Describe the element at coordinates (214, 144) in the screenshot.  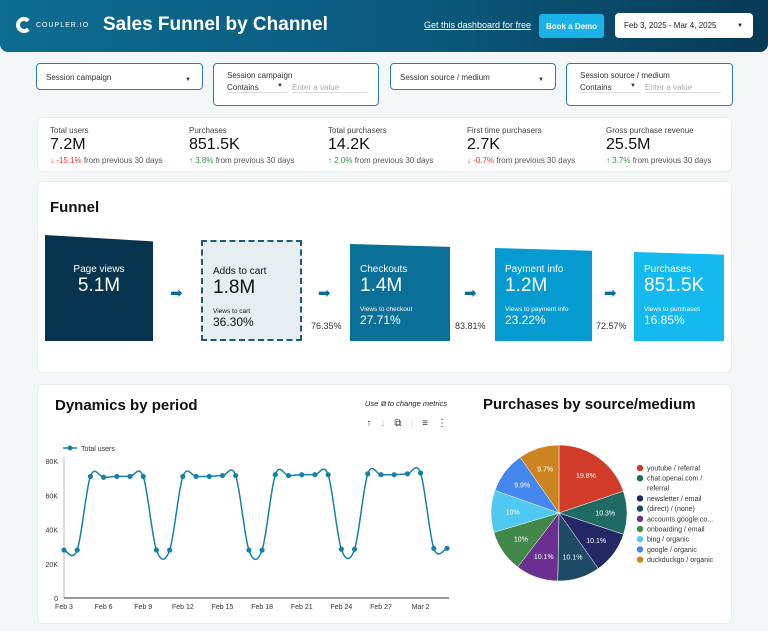
I see `kpi-value: 851.5K` at that location.